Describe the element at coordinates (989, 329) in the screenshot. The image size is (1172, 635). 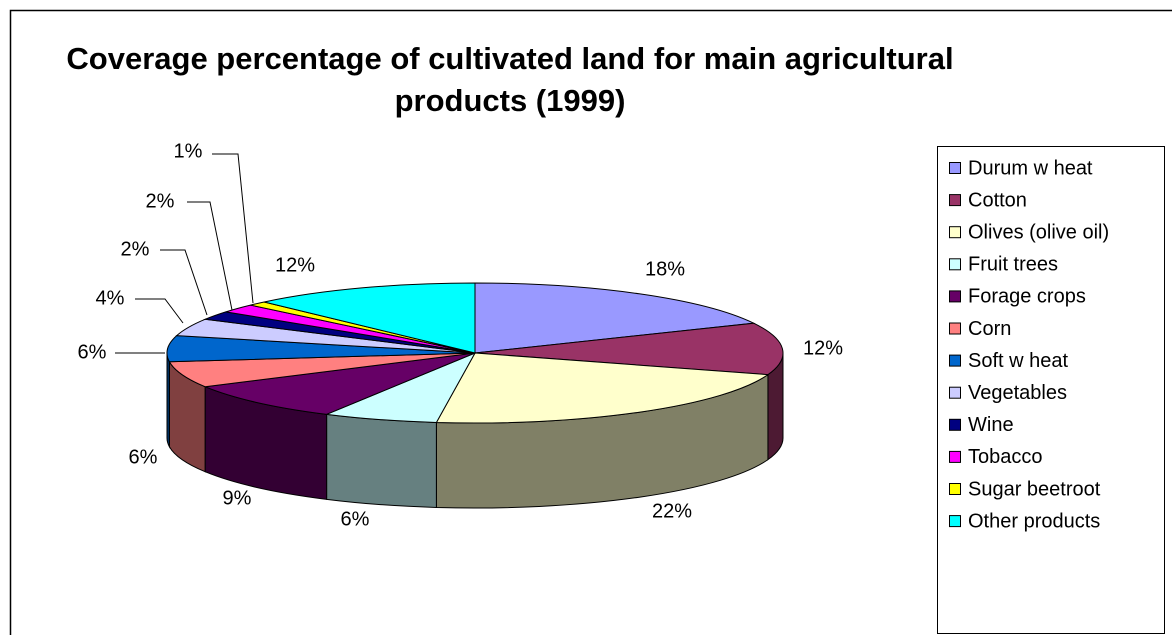
I see `legend-label: Corn` at that location.